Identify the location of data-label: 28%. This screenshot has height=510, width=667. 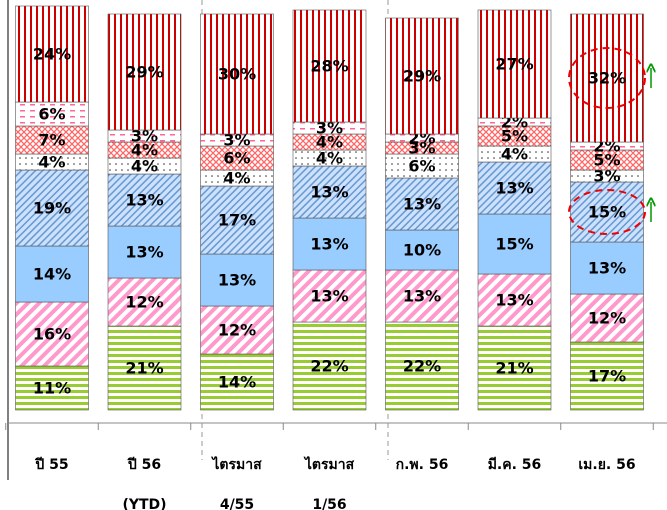
(329, 66).